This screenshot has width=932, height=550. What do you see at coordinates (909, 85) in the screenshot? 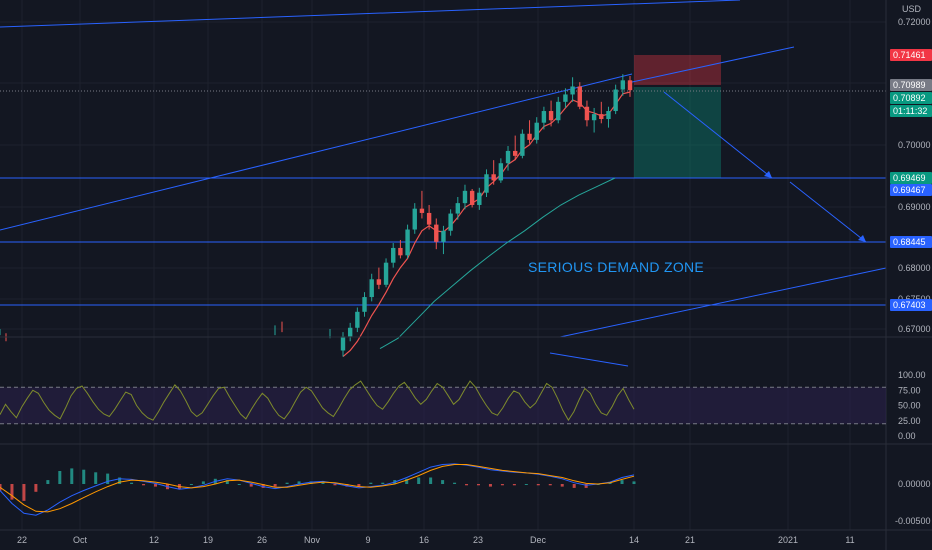
I see `price-tag-label: 0.70989` at bounding box center [909, 85].